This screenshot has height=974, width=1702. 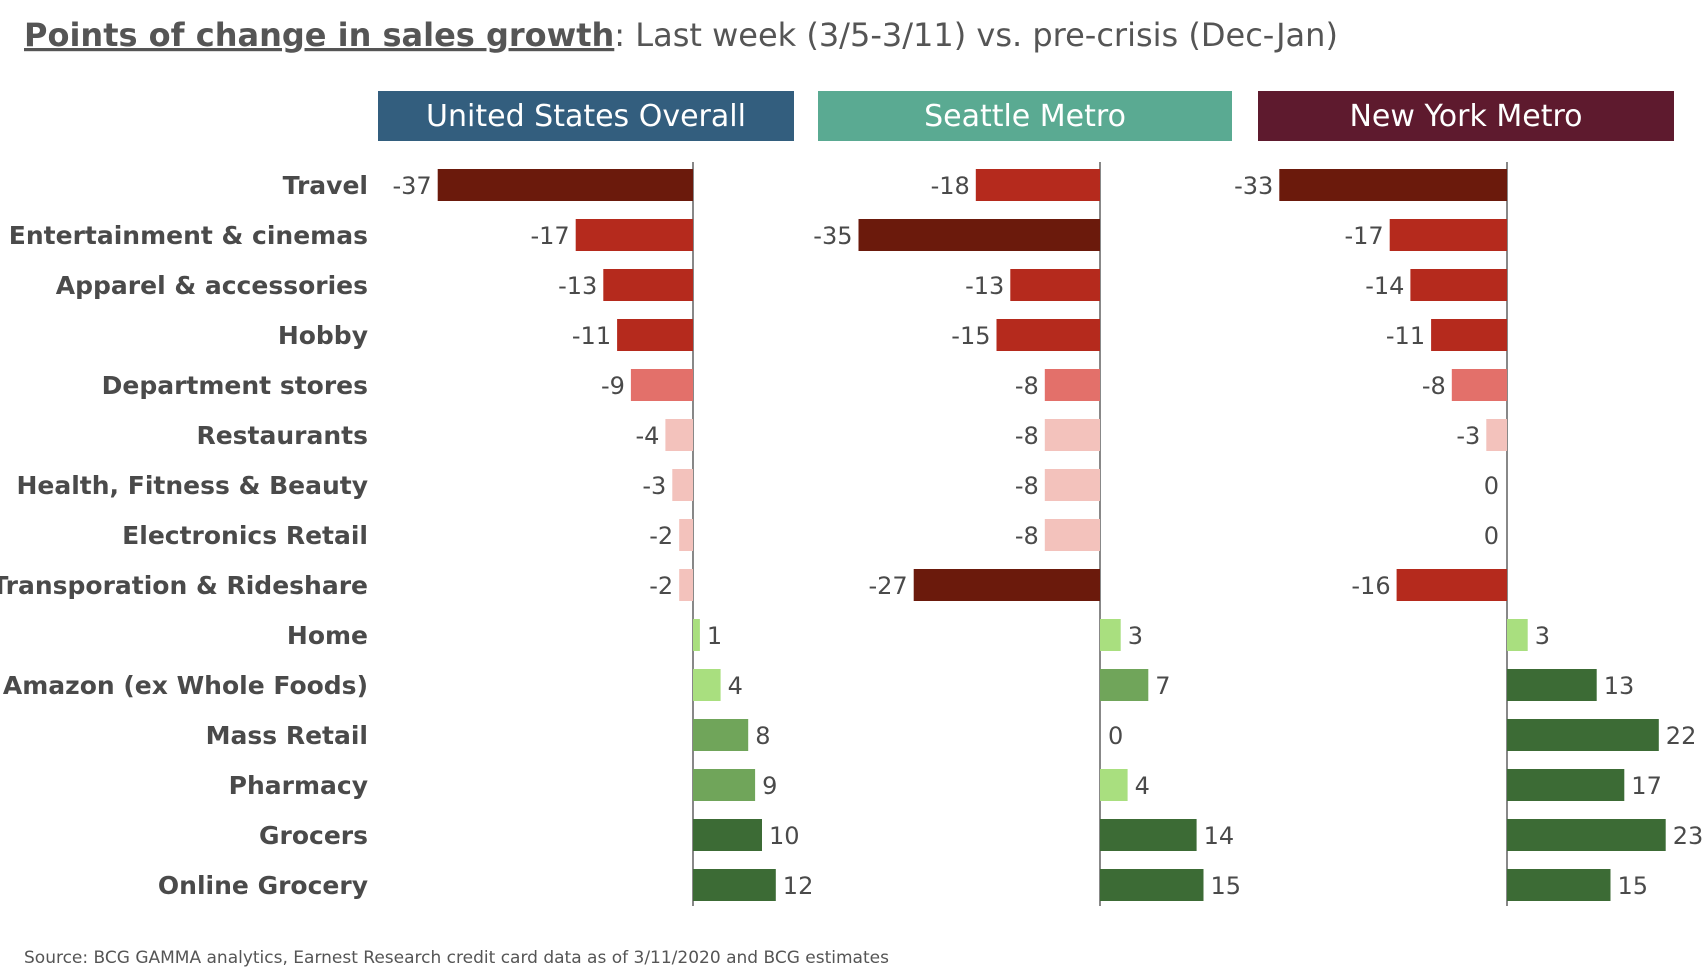 I want to click on data-label: -9, so click(x=613, y=386).